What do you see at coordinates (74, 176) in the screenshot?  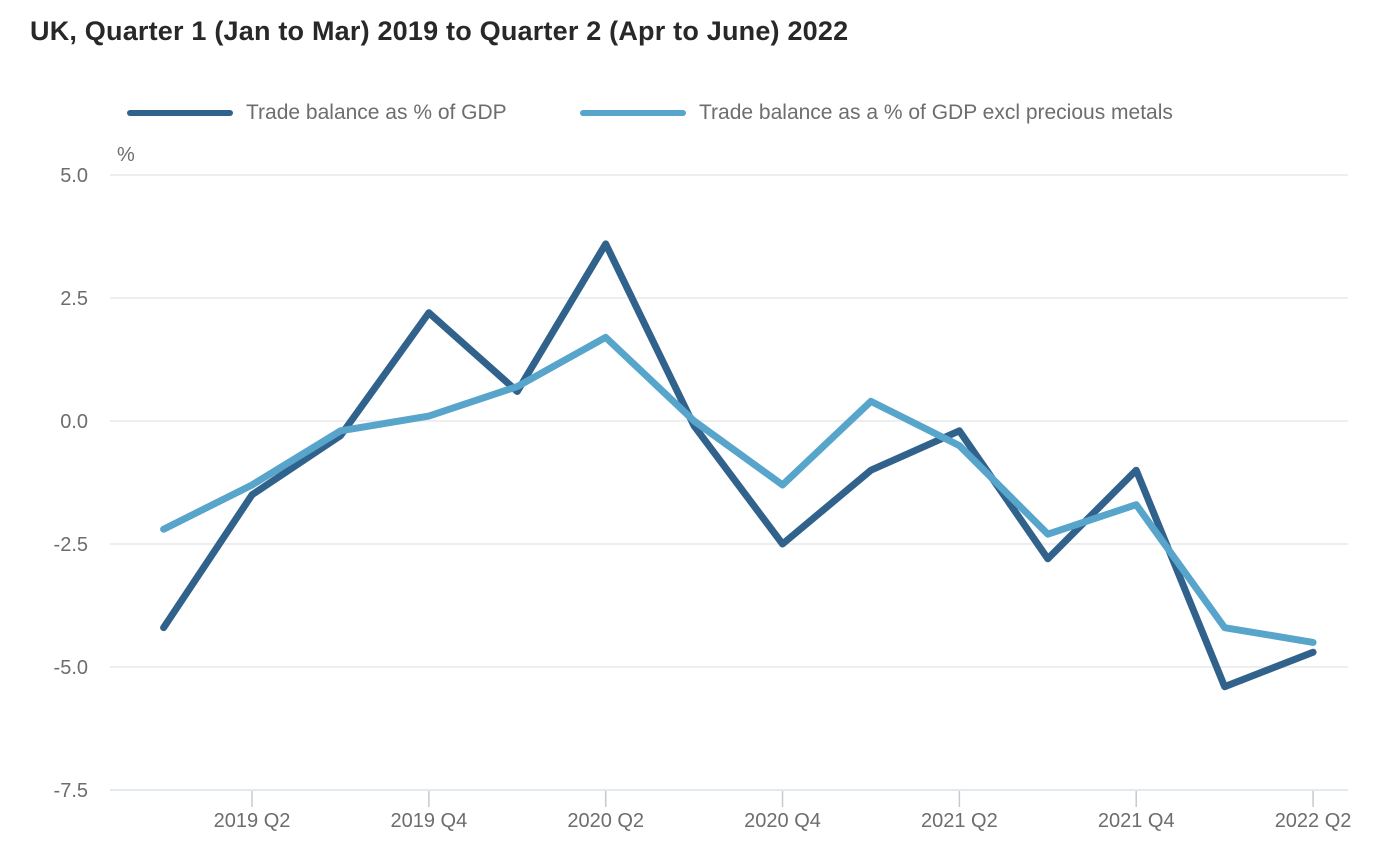 I see `y-tick-label: 5.0` at bounding box center [74, 176].